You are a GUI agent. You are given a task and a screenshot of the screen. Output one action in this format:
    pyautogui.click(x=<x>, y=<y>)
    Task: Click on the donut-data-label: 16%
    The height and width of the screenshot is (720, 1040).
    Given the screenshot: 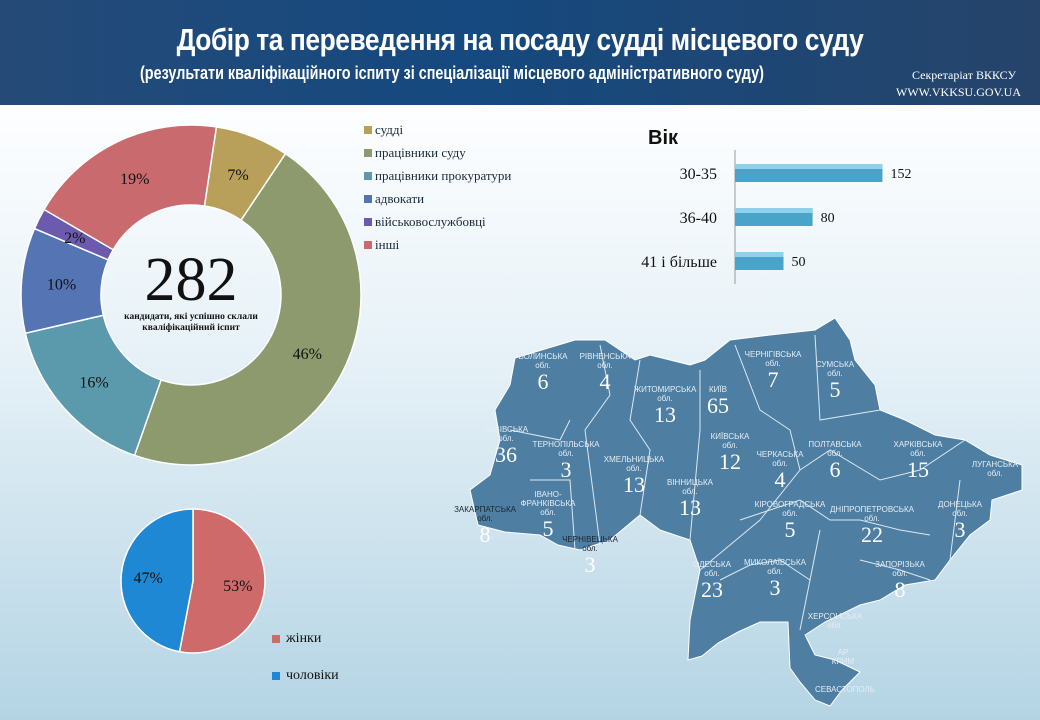 What is the action you would take?
    pyautogui.click(x=93, y=383)
    